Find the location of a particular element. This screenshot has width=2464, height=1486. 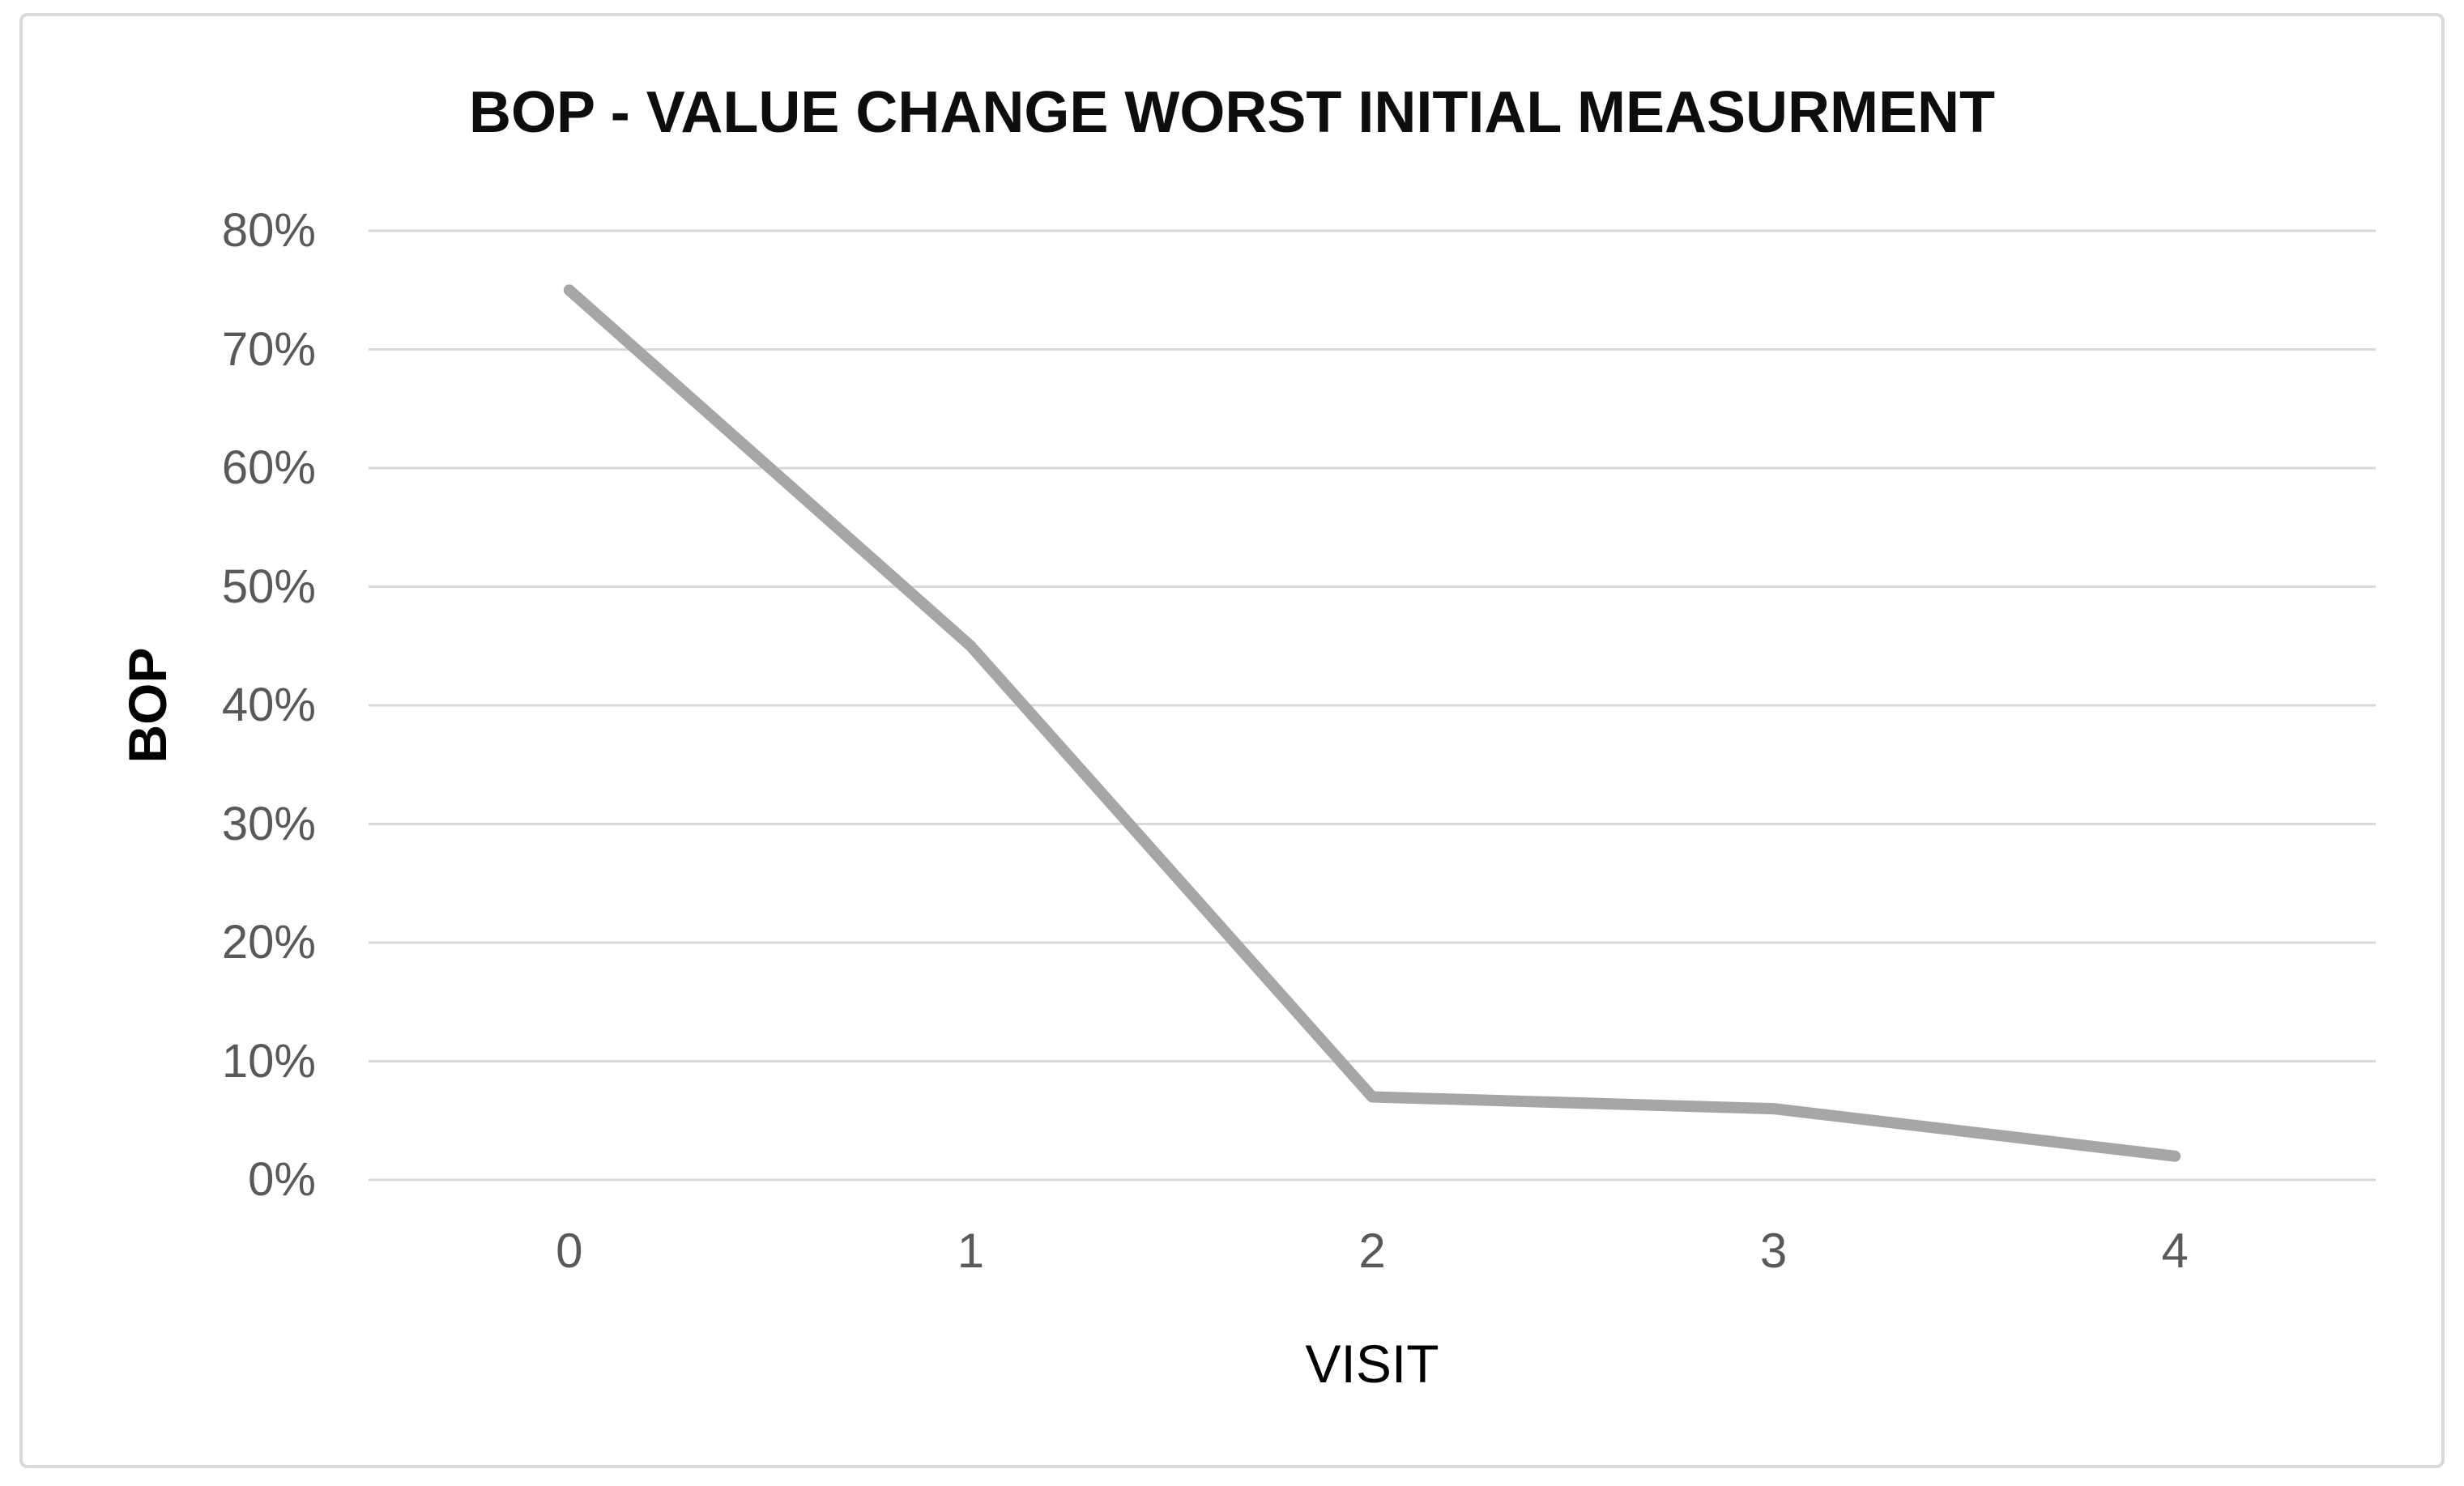

y-tick-label: 40% is located at coordinates (268, 705).